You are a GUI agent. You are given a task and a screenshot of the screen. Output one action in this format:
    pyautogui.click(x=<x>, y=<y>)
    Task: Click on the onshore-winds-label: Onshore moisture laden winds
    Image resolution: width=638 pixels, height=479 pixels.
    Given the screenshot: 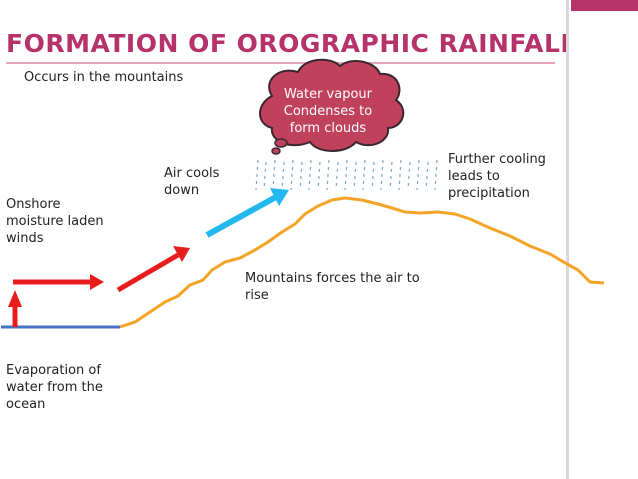 What is the action you would take?
    pyautogui.click(x=55, y=221)
    